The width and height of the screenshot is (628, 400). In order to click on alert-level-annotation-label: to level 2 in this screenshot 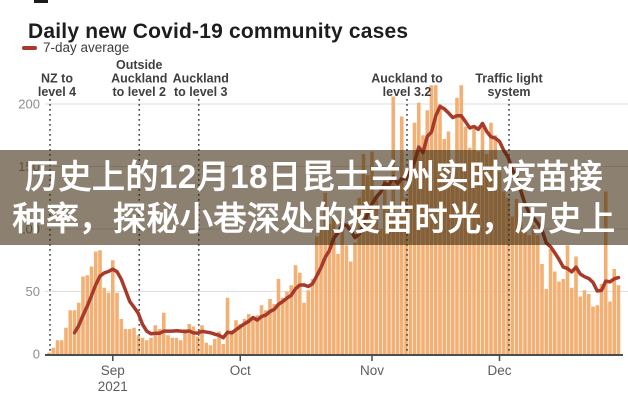, I will do `click(140, 92)`.